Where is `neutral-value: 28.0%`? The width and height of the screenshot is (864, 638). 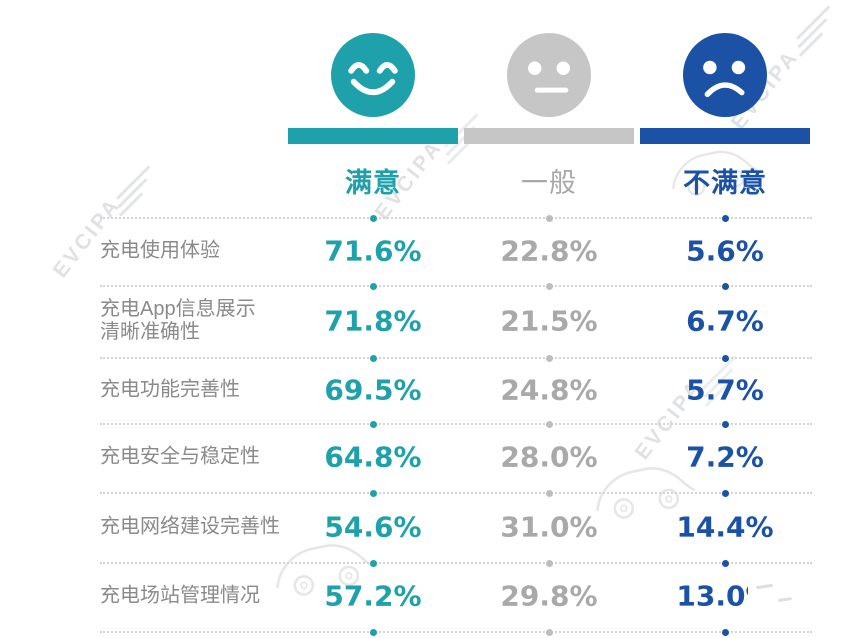 neutral-value: 28.0% is located at coordinates (549, 457).